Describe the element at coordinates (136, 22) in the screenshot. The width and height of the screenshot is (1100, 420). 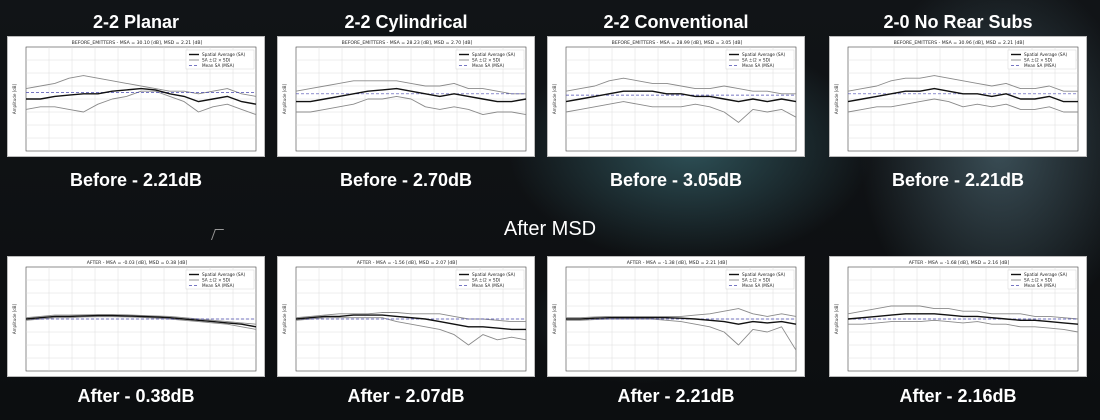
I see `column-title-planar: 2-2 Planar` at that location.